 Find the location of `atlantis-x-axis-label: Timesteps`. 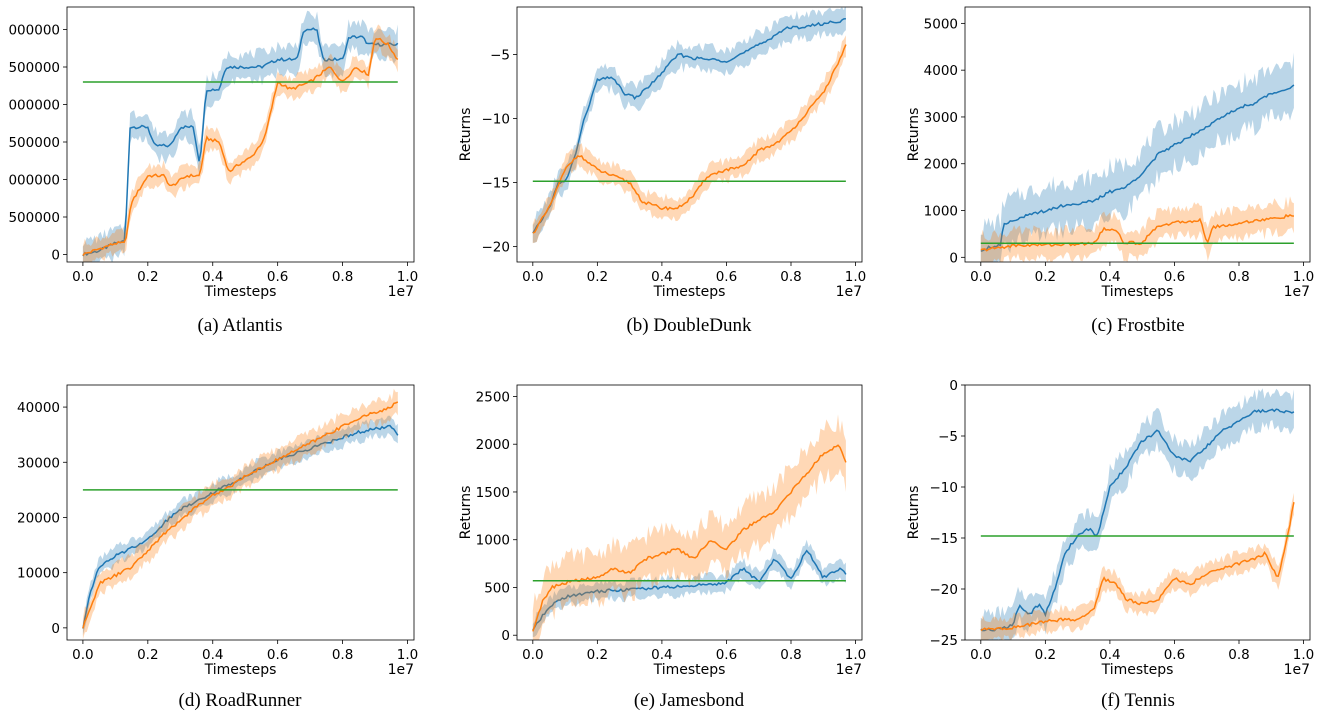

atlantis-x-axis-label: Timesteps is located at coordinates (240, 292).